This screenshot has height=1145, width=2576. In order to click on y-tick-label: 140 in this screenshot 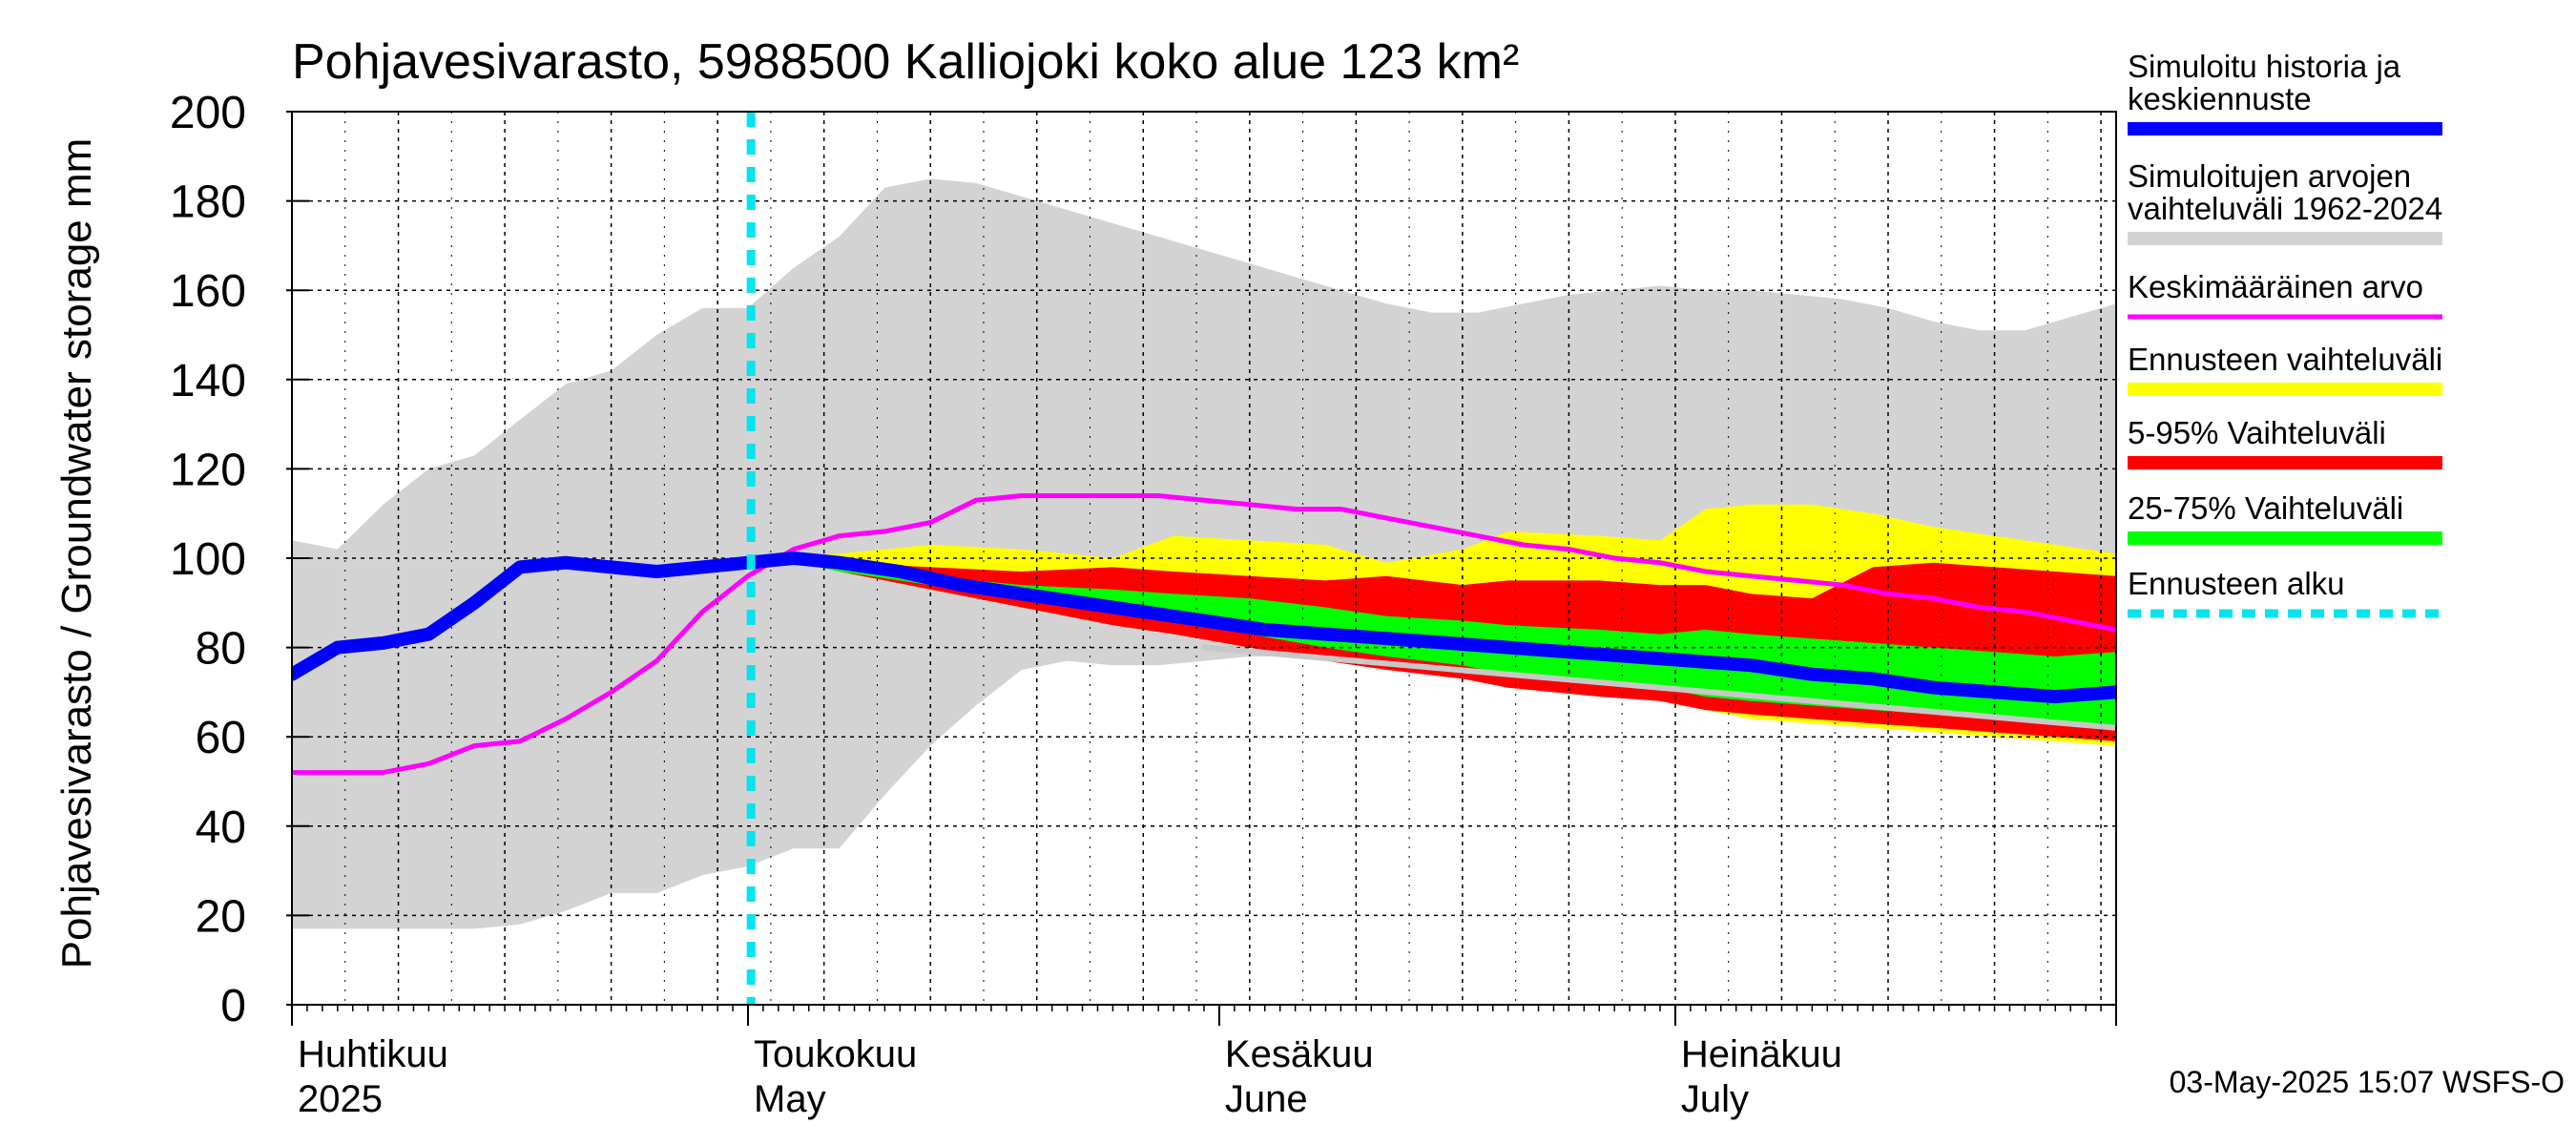, I will do `click(208, 381)`.